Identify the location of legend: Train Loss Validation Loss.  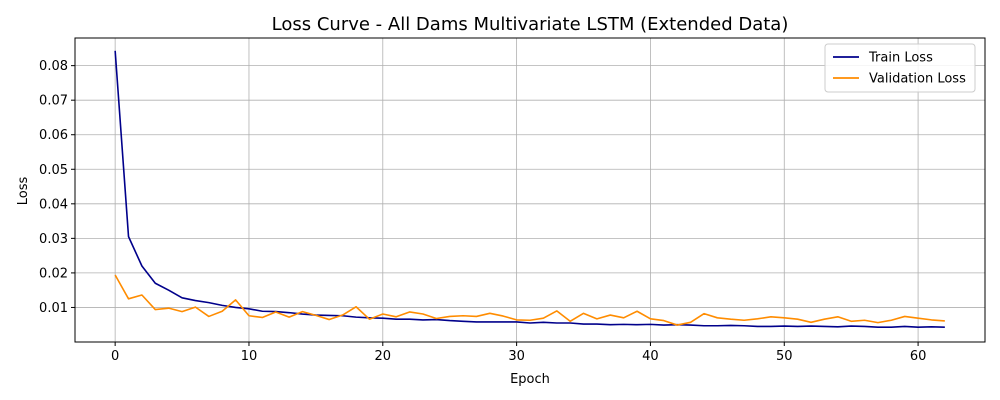
(900, 68).